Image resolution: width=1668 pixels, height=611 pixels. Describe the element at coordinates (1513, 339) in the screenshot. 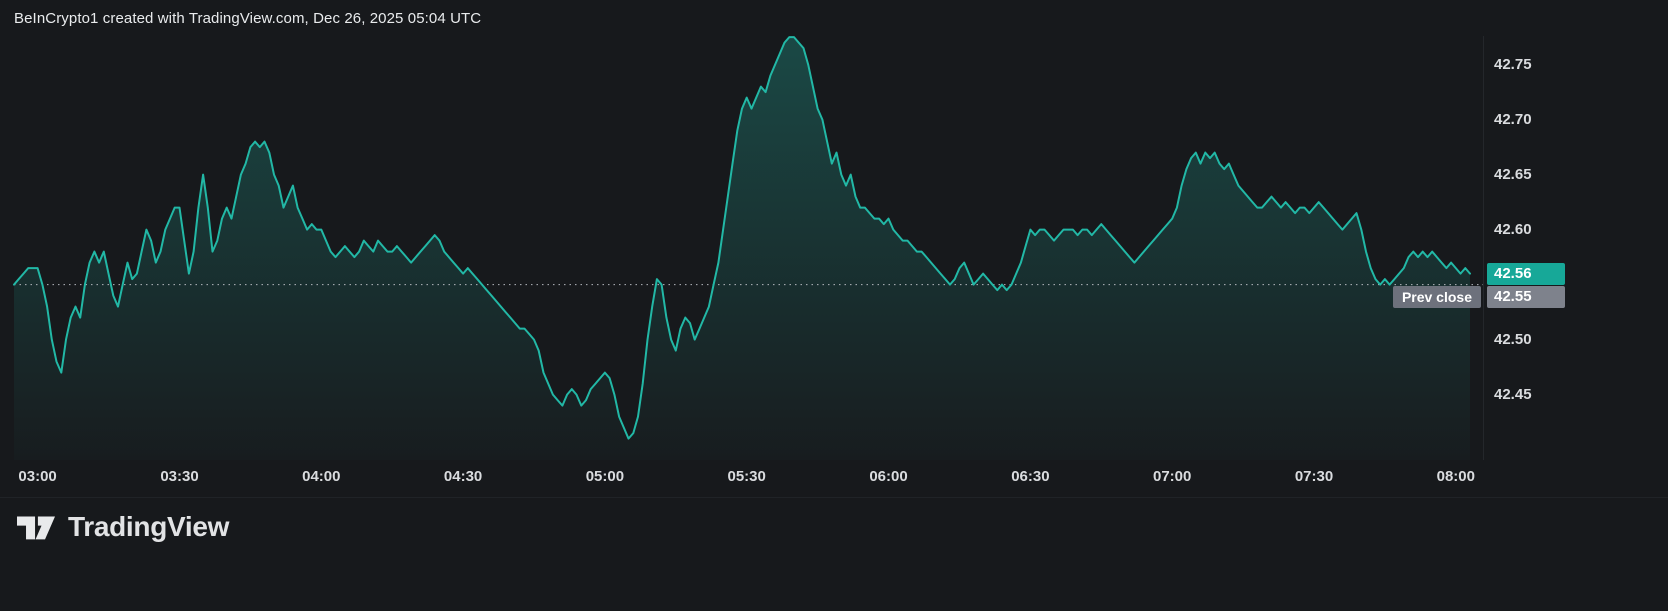

I see `price-tick: 42.50` at that location.